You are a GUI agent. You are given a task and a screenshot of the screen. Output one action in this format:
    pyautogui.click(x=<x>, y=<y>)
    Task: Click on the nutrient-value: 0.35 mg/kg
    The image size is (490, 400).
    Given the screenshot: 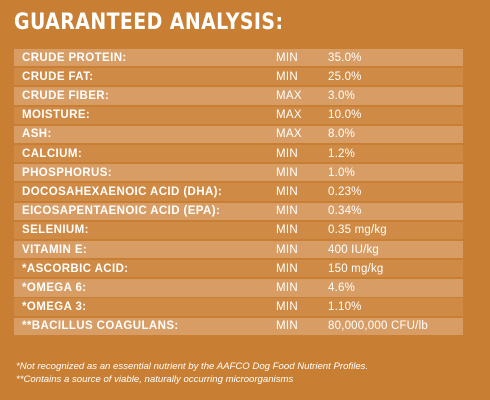 What is the action you would take?
    pyautogui.click(x=357, y=230)
    